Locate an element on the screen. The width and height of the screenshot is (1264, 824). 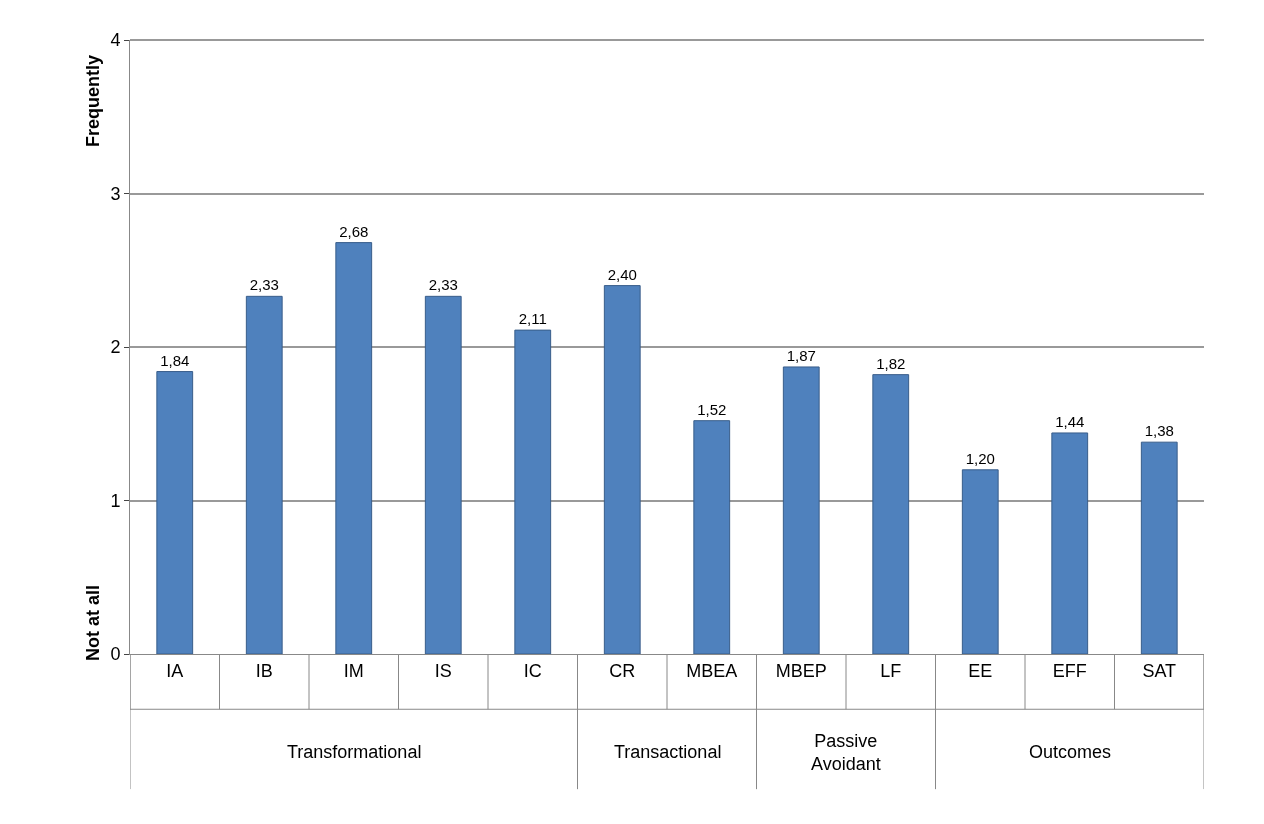
data-label: 1,82 is located at coordinates (891, 363).